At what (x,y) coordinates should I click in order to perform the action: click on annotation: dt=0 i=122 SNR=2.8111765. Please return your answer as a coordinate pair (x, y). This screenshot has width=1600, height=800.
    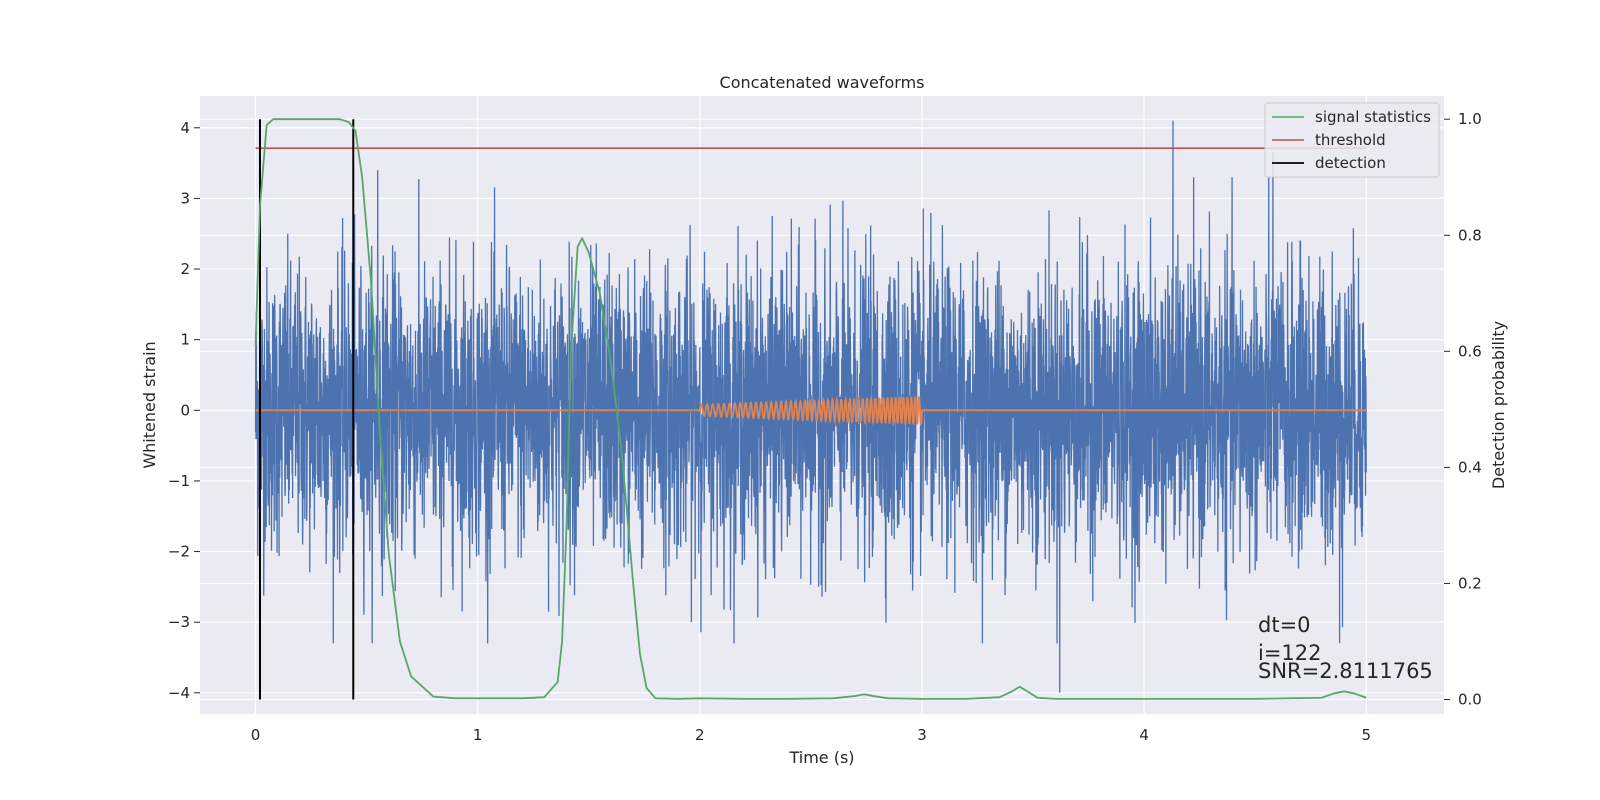
    Looking at the image, I should click on (1345, 648).